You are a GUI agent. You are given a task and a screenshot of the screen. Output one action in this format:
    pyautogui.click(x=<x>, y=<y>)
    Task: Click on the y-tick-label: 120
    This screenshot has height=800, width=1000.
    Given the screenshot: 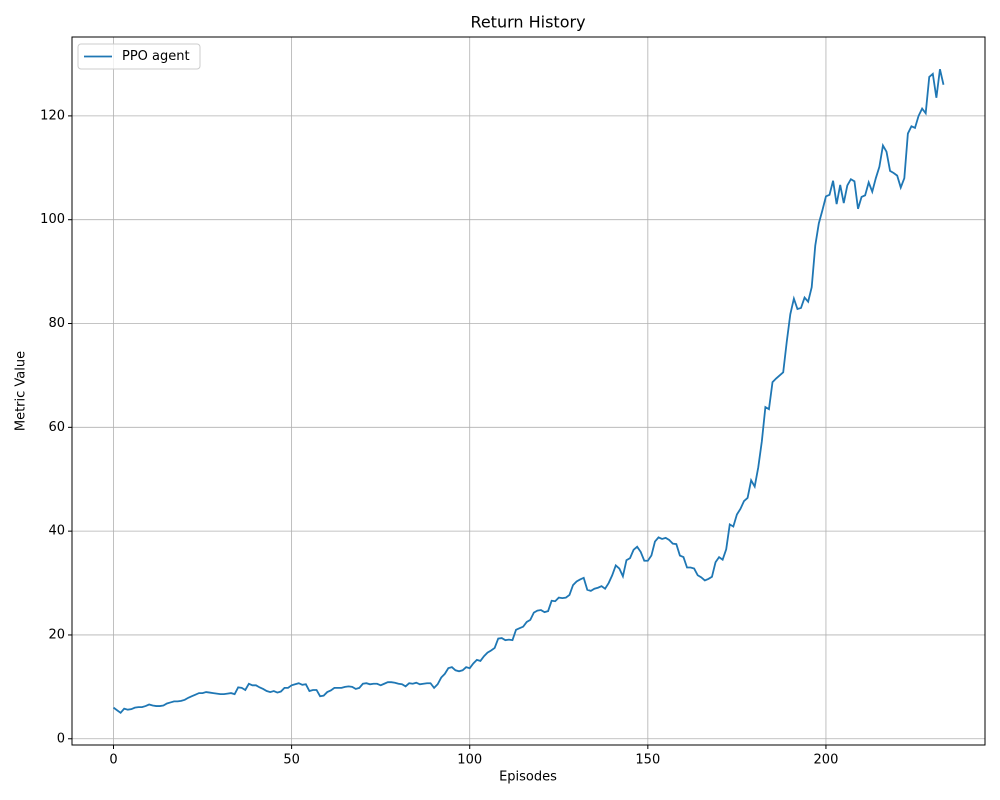 What is the action you would take?
    pyautogui.click(x=52, y=115)
    